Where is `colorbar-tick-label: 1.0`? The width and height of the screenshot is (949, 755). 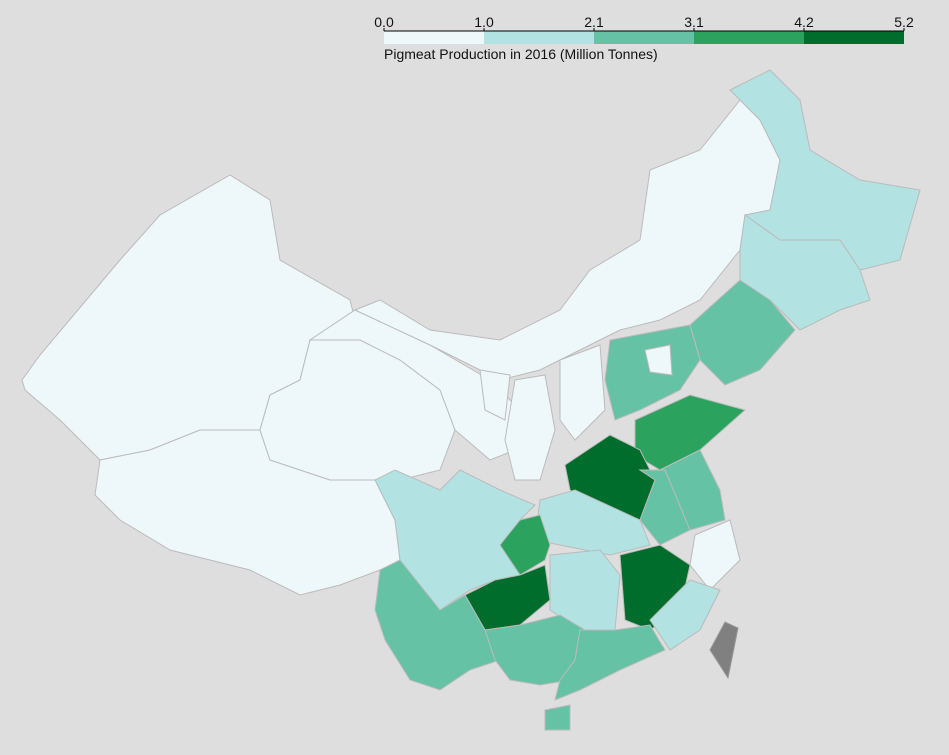 colorbar-tick-label: 1.0 is located at coordinates (484, 22).